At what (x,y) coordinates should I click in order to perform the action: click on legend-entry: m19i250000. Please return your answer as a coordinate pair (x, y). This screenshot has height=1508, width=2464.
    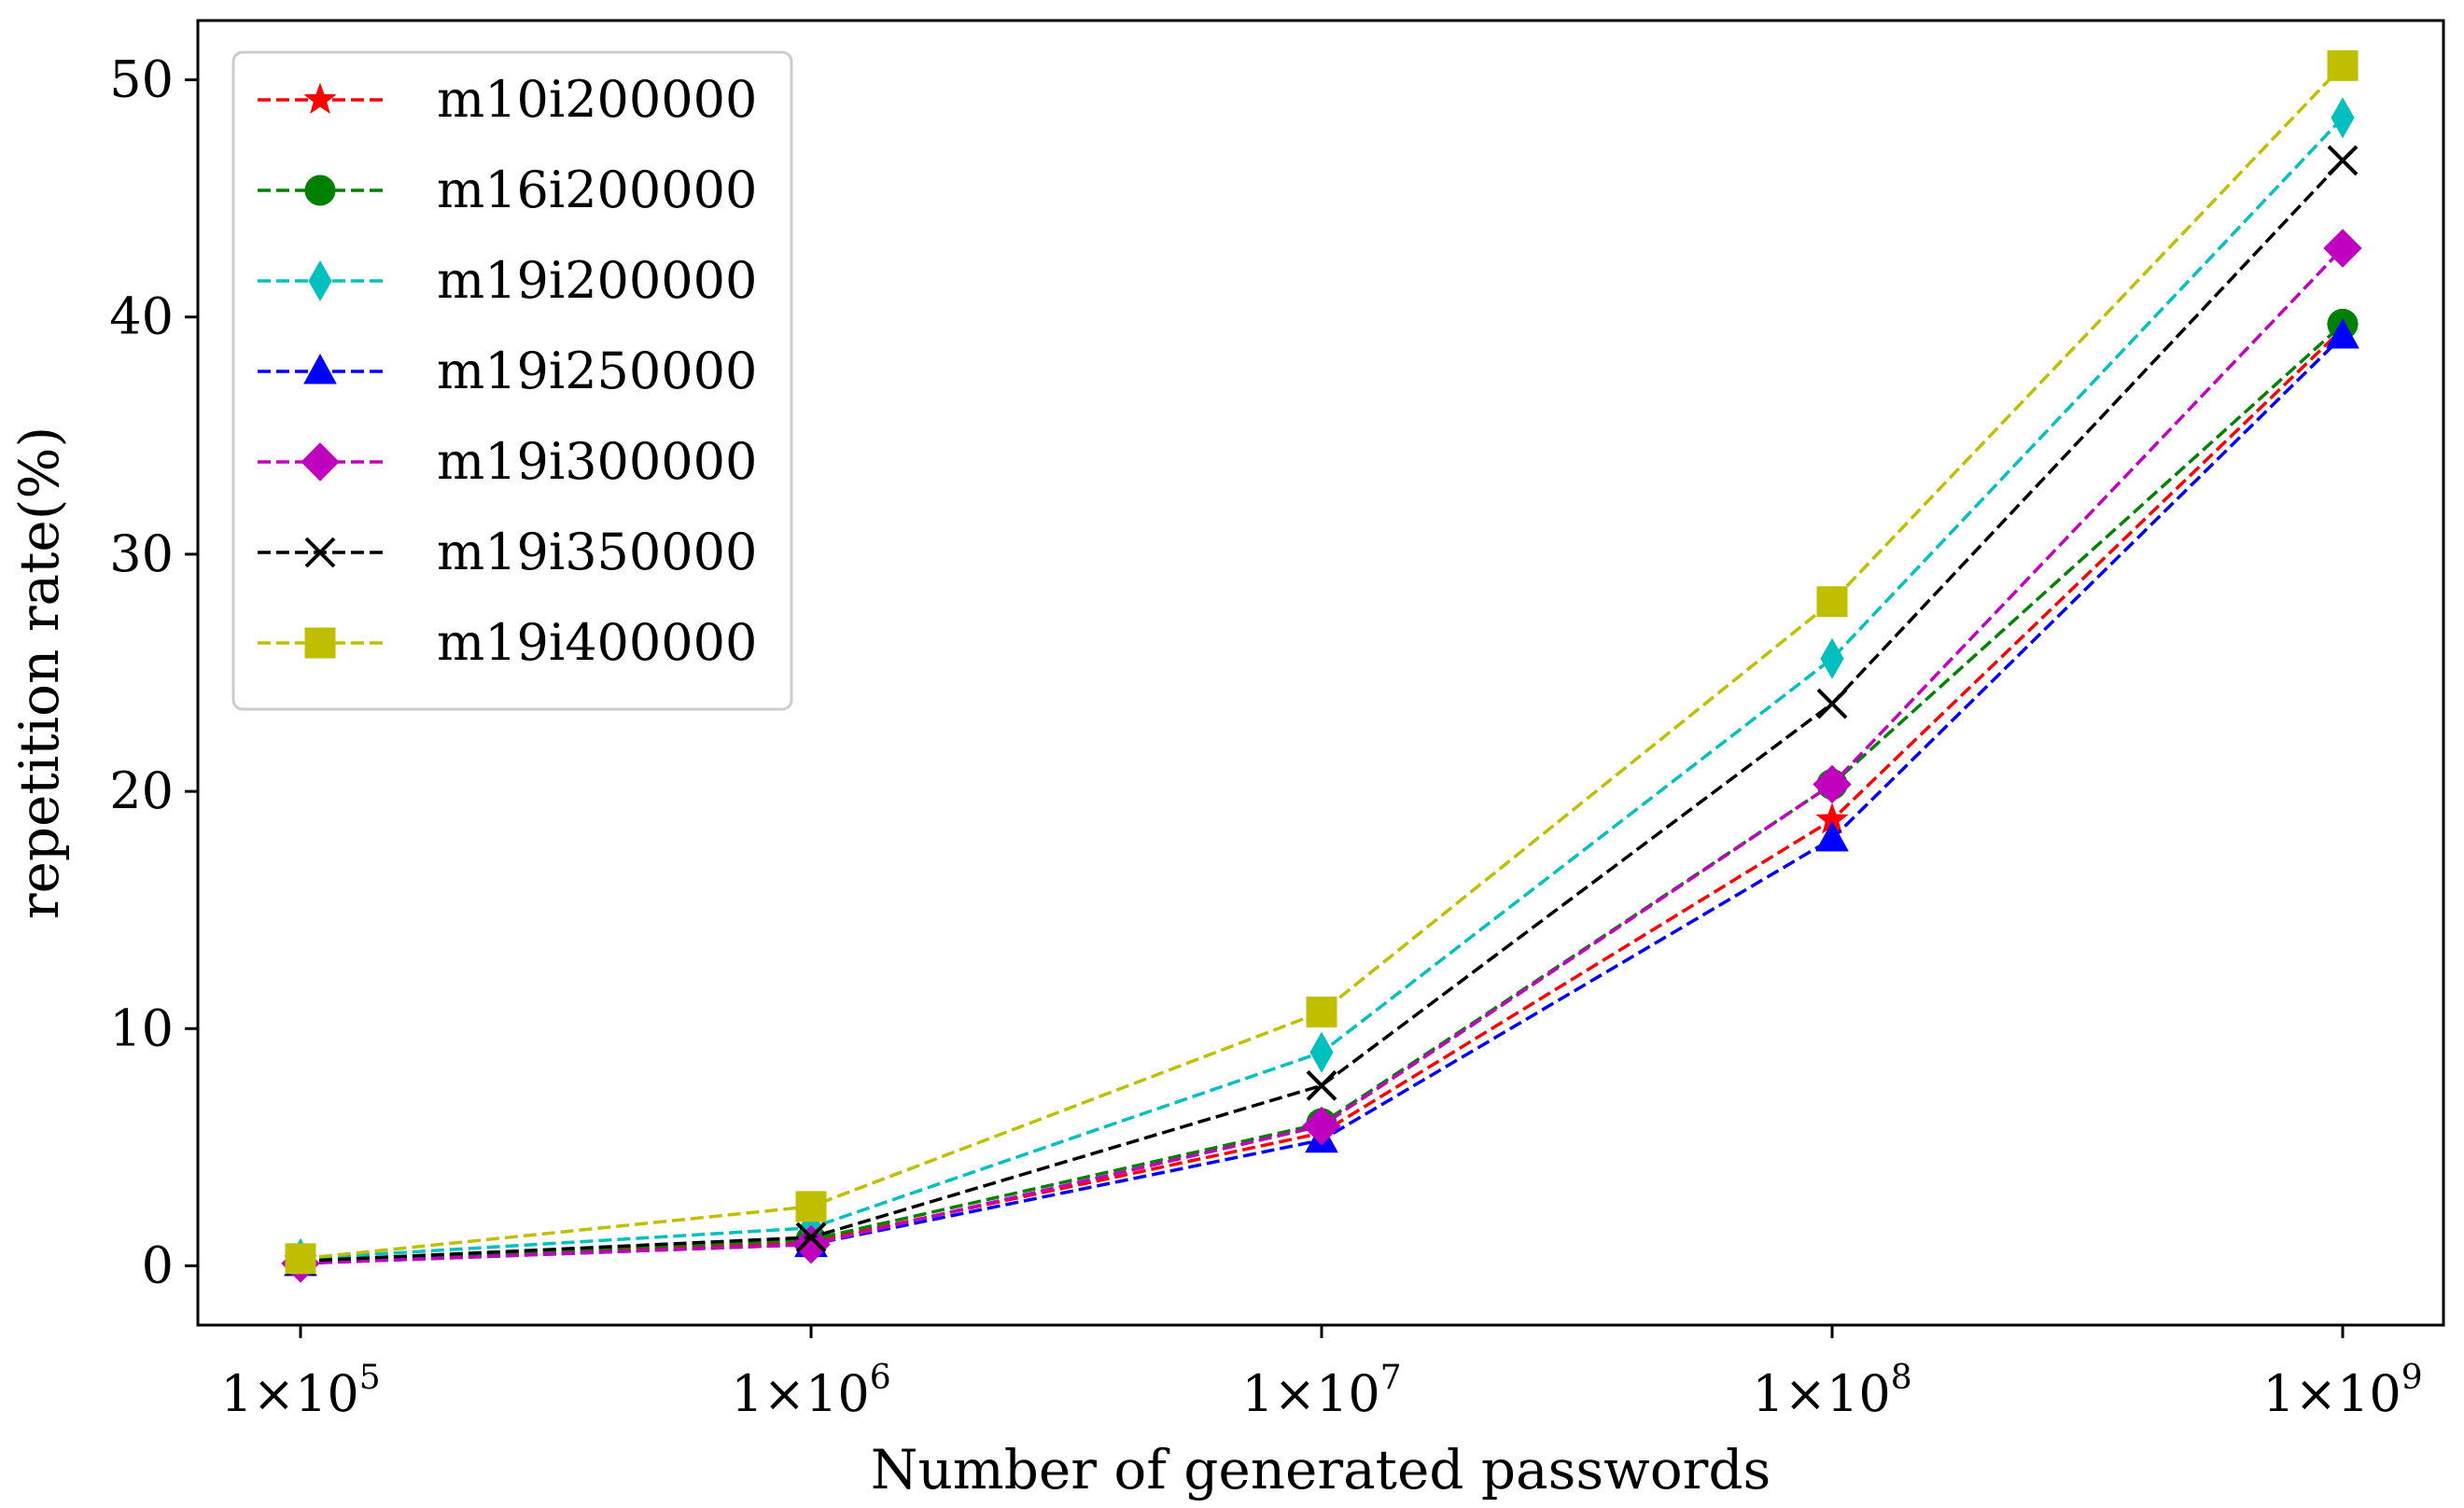
    Looking at the image, I should click on (507, 371).